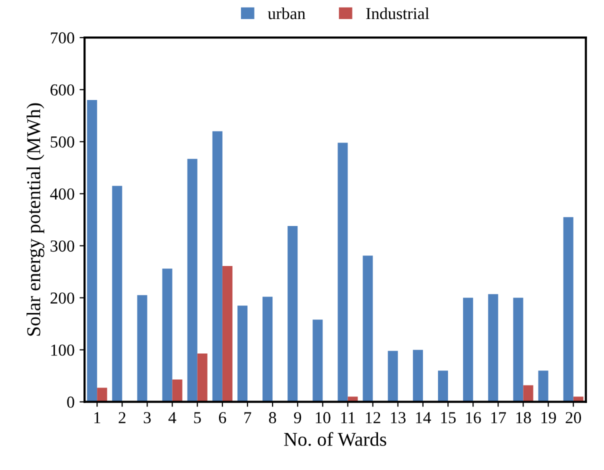  I want to click on x-tick-label: 19, so click(548, 418).